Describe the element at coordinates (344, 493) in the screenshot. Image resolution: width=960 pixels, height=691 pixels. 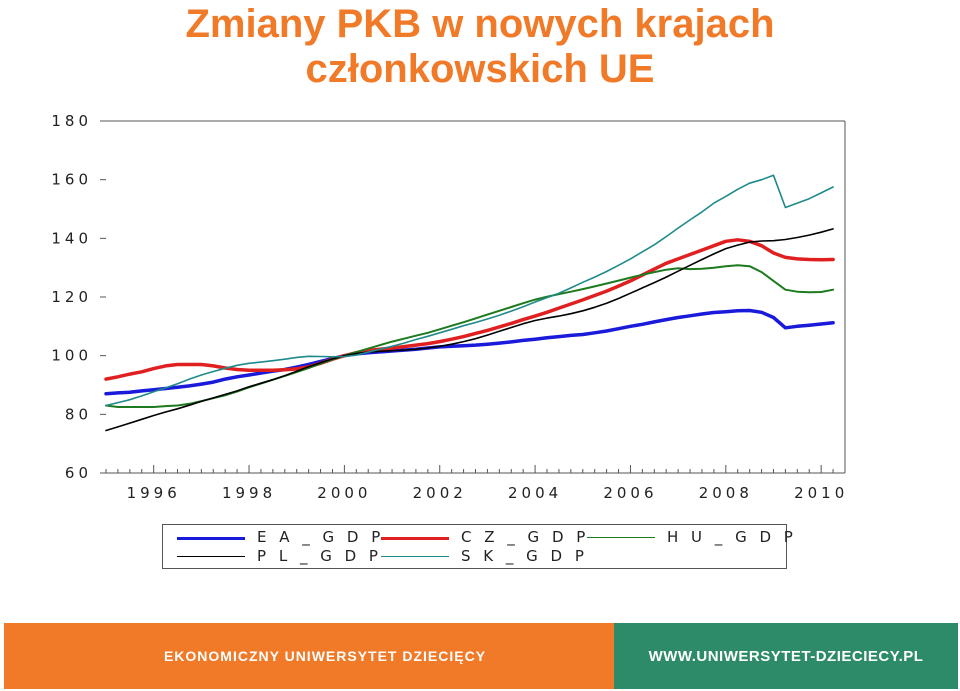
I see `x-tick-label: 2000` at that location.